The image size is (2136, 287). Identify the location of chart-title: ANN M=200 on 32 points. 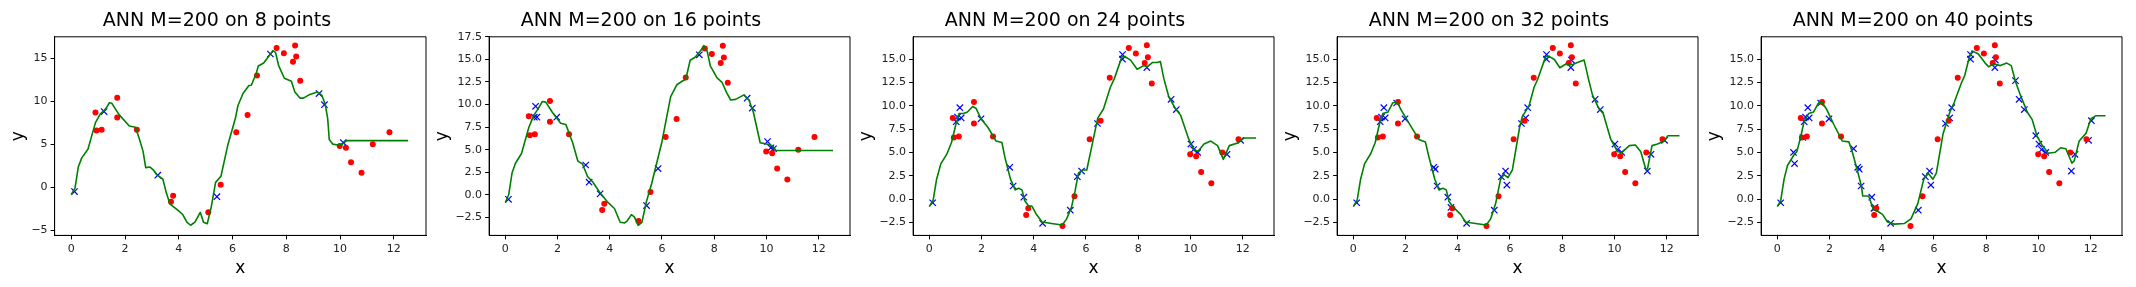
(1489, 19).